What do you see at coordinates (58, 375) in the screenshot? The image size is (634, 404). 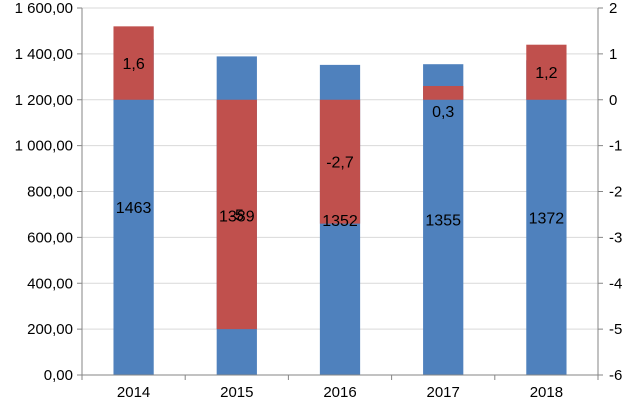 I see `left-axis-tick-label: 0,00` at bounding box center [58, 375].